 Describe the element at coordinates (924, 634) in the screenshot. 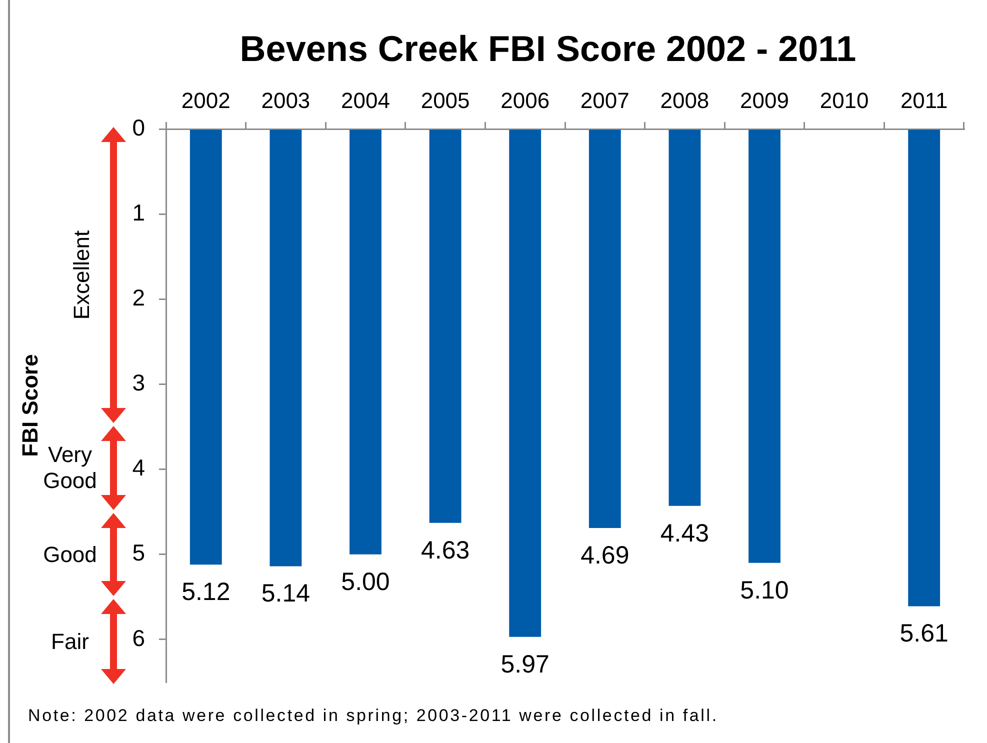

I see `data-label: 5.61` at that location.